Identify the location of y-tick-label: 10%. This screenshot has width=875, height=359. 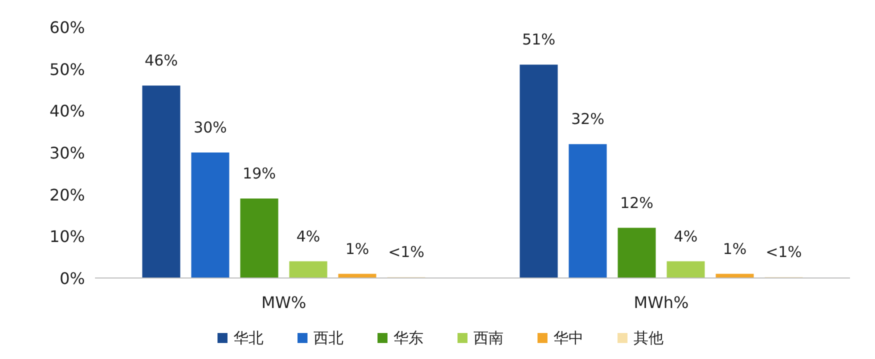
(67, 236).